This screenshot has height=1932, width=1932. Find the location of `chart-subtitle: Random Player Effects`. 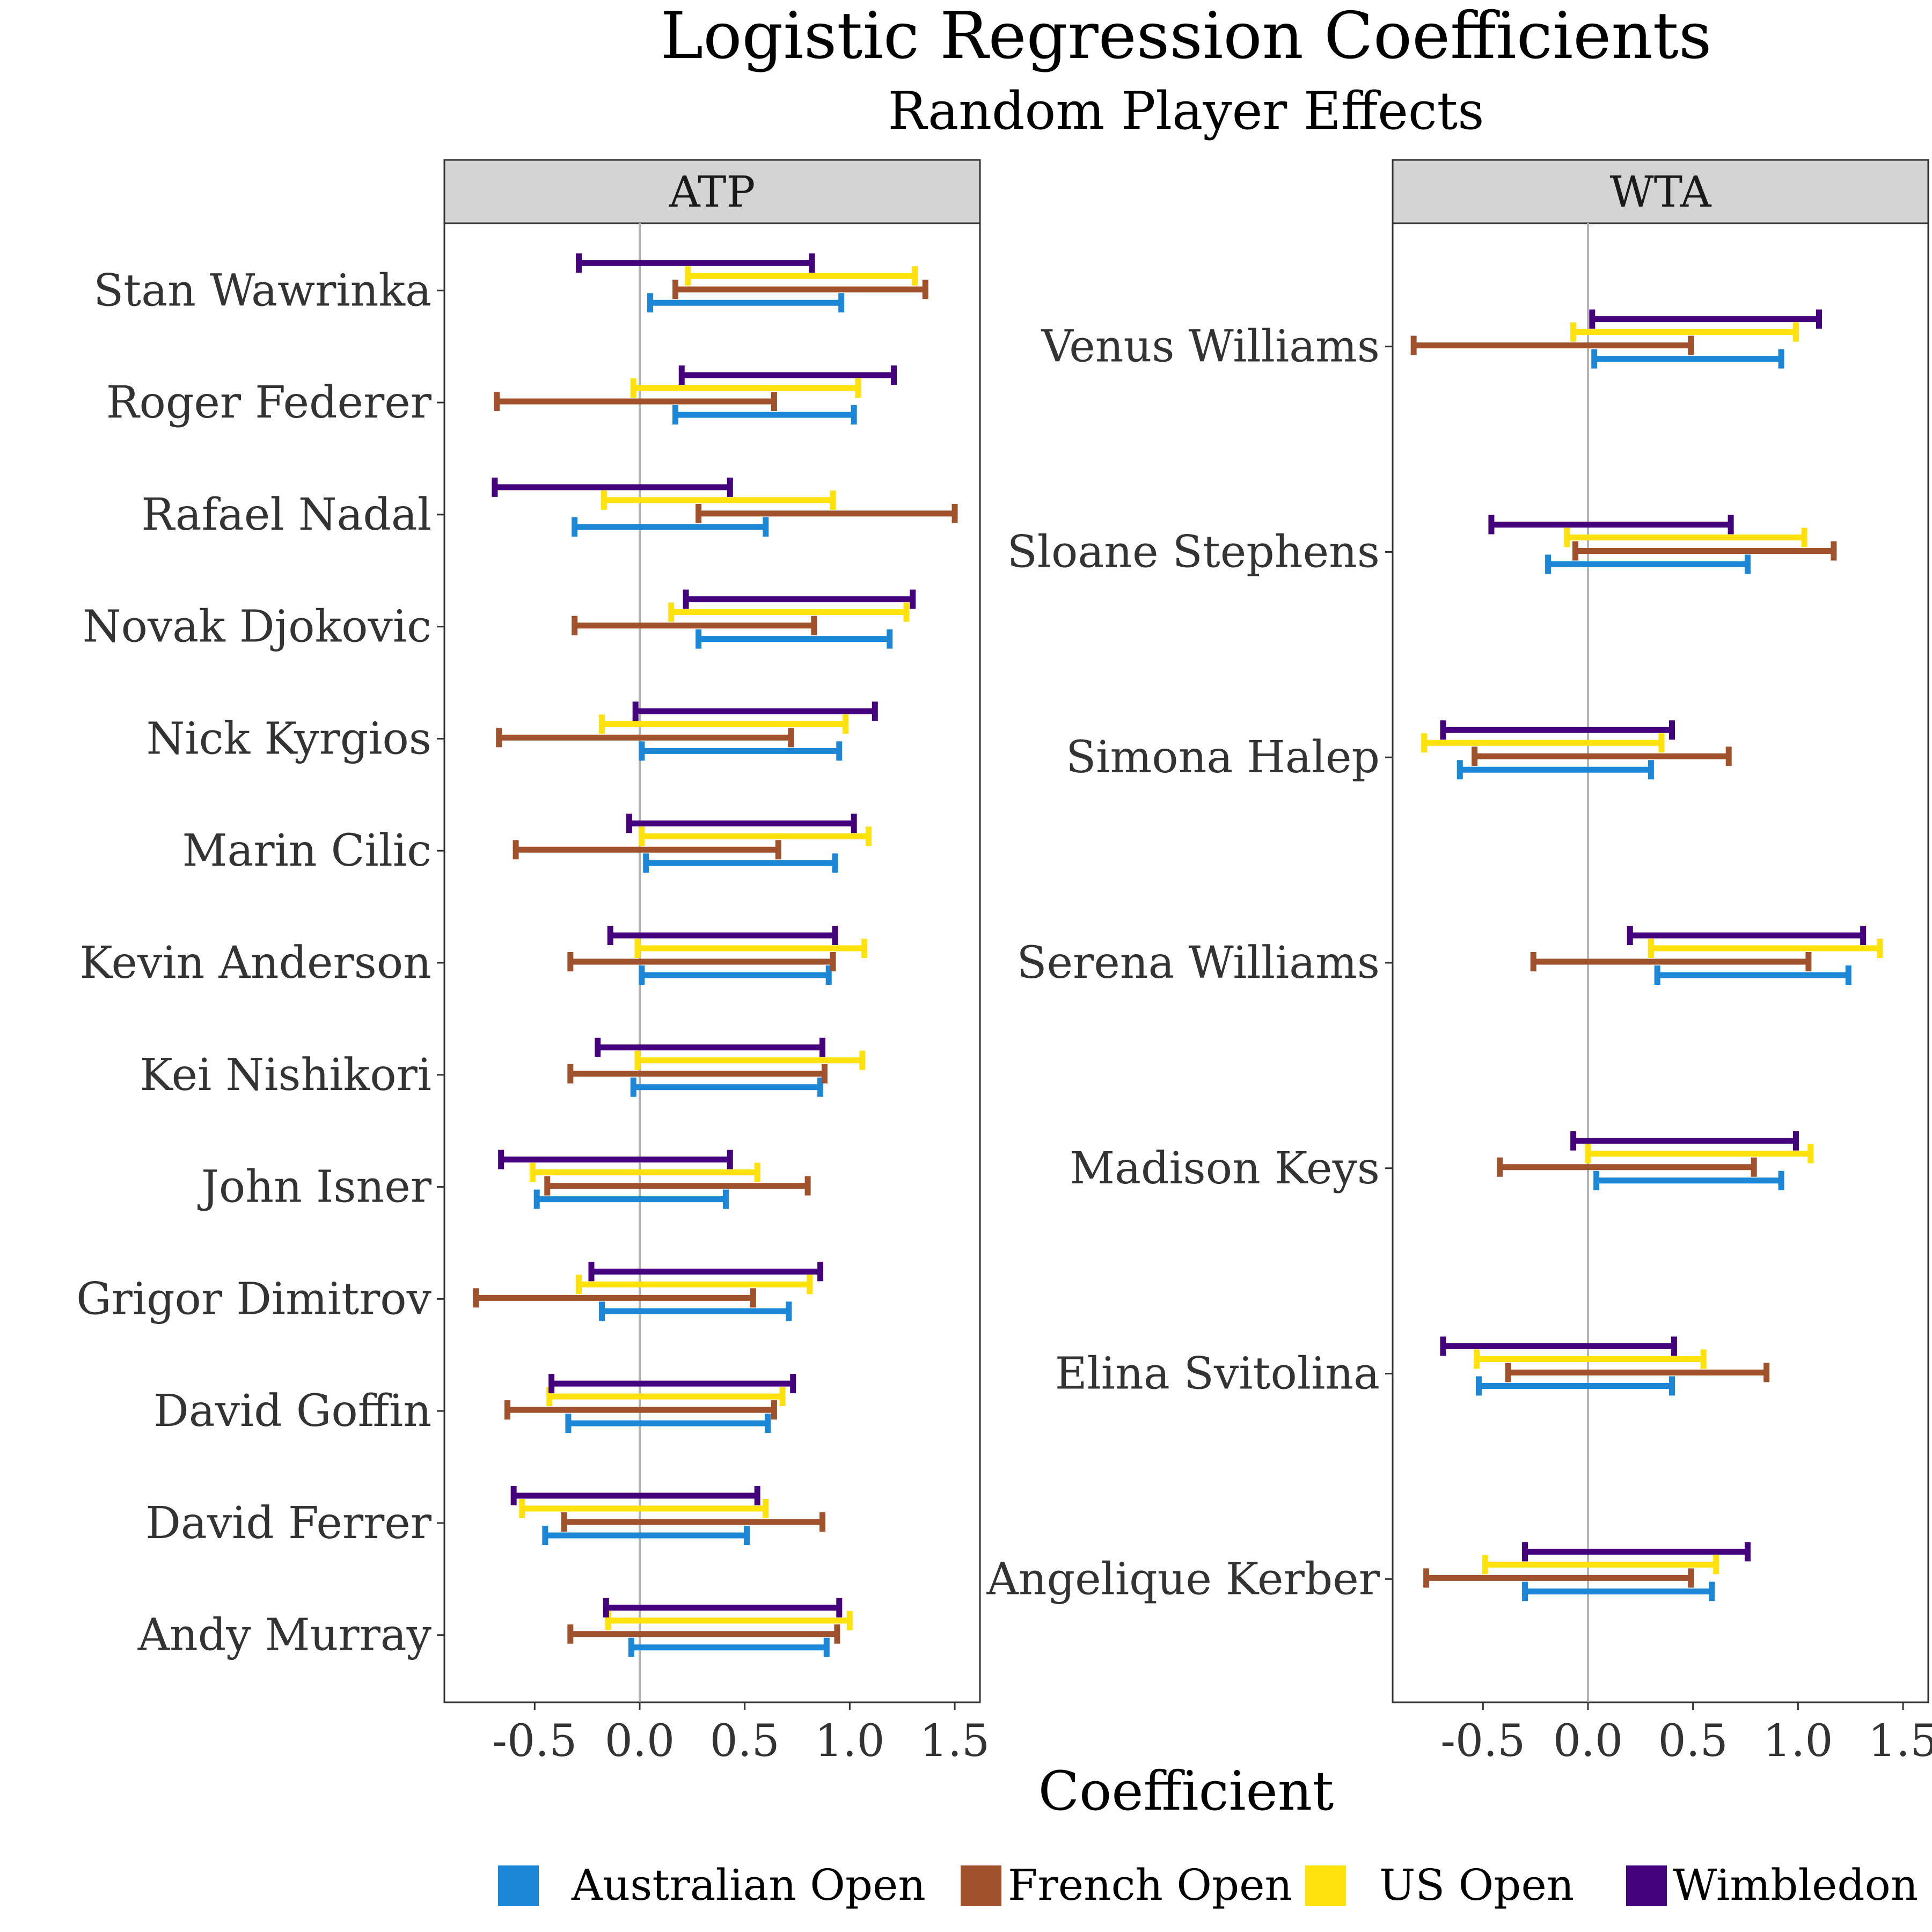

chart-subtitle: Random Player Effects is located at coordinates (1186, 111).